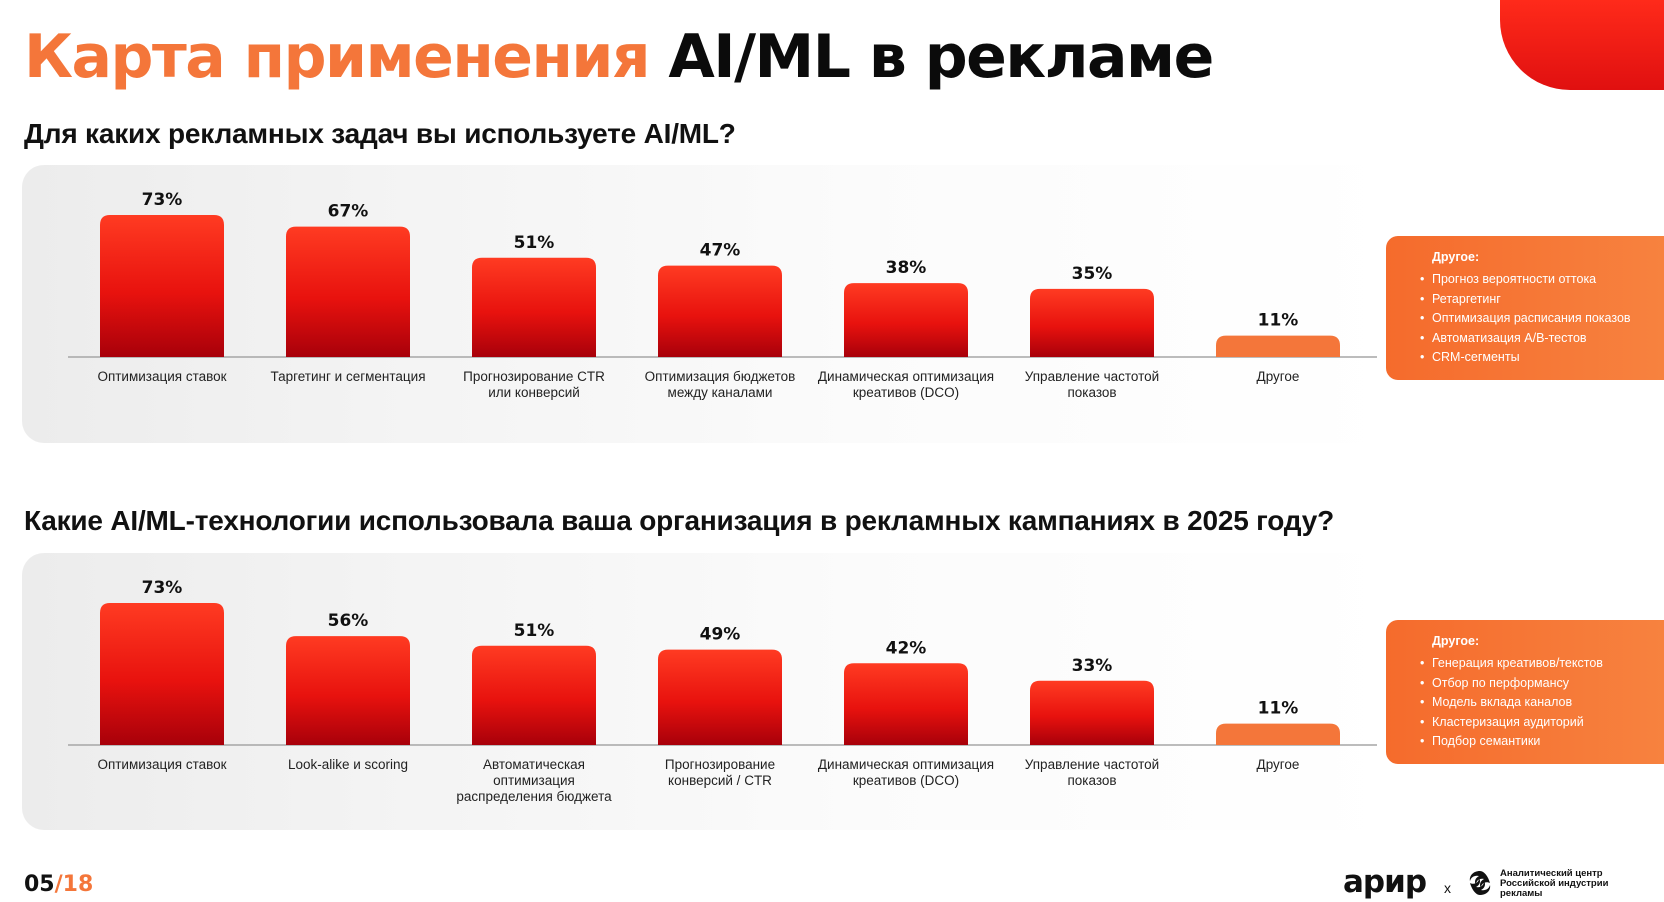  Describe the element at coordinates (720, 635) in the screenshot. I see `value-label: 49%` at that location.